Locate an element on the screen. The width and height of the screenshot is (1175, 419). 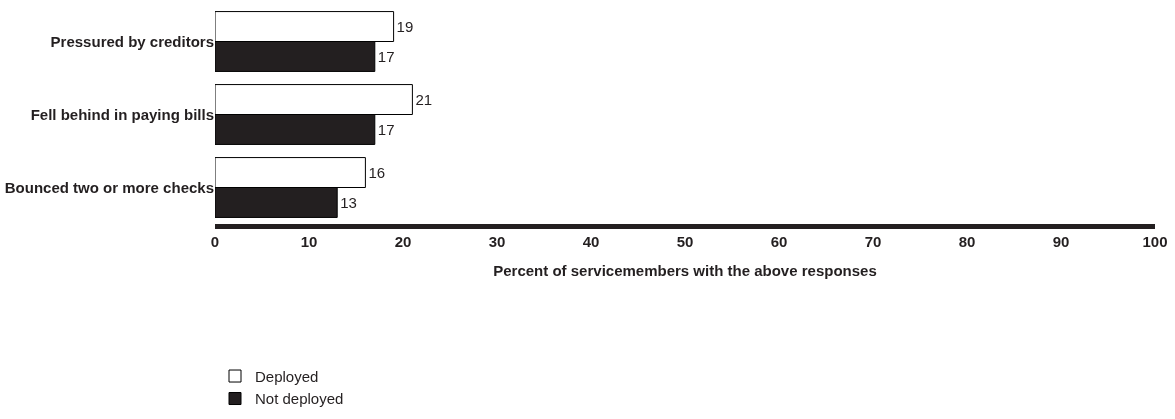
x-tick-label: 80 is located at coordinates (967, 241).